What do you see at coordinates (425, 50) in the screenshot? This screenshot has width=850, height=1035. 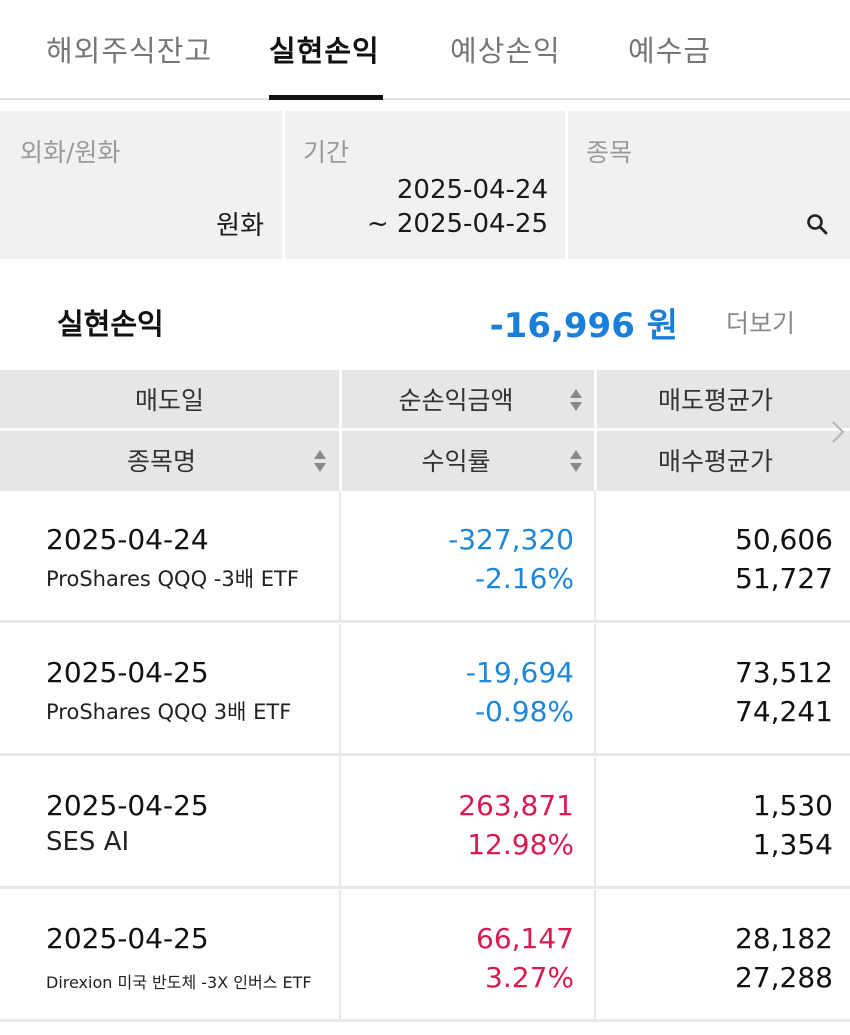 I see `tab-bar: 해외주식잔고 실현손익 예상손익 예수금` at bounding box center [425, 50].